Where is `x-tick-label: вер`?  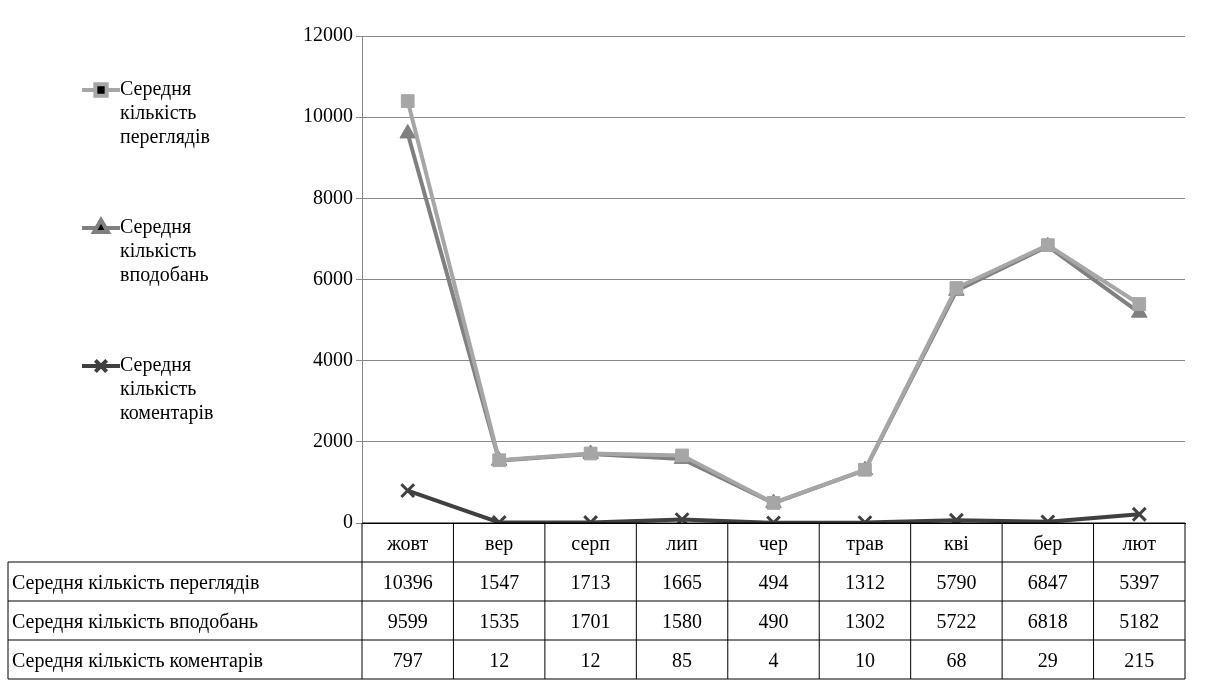 x-tick-label: вер is located at coordinates (499, 543).